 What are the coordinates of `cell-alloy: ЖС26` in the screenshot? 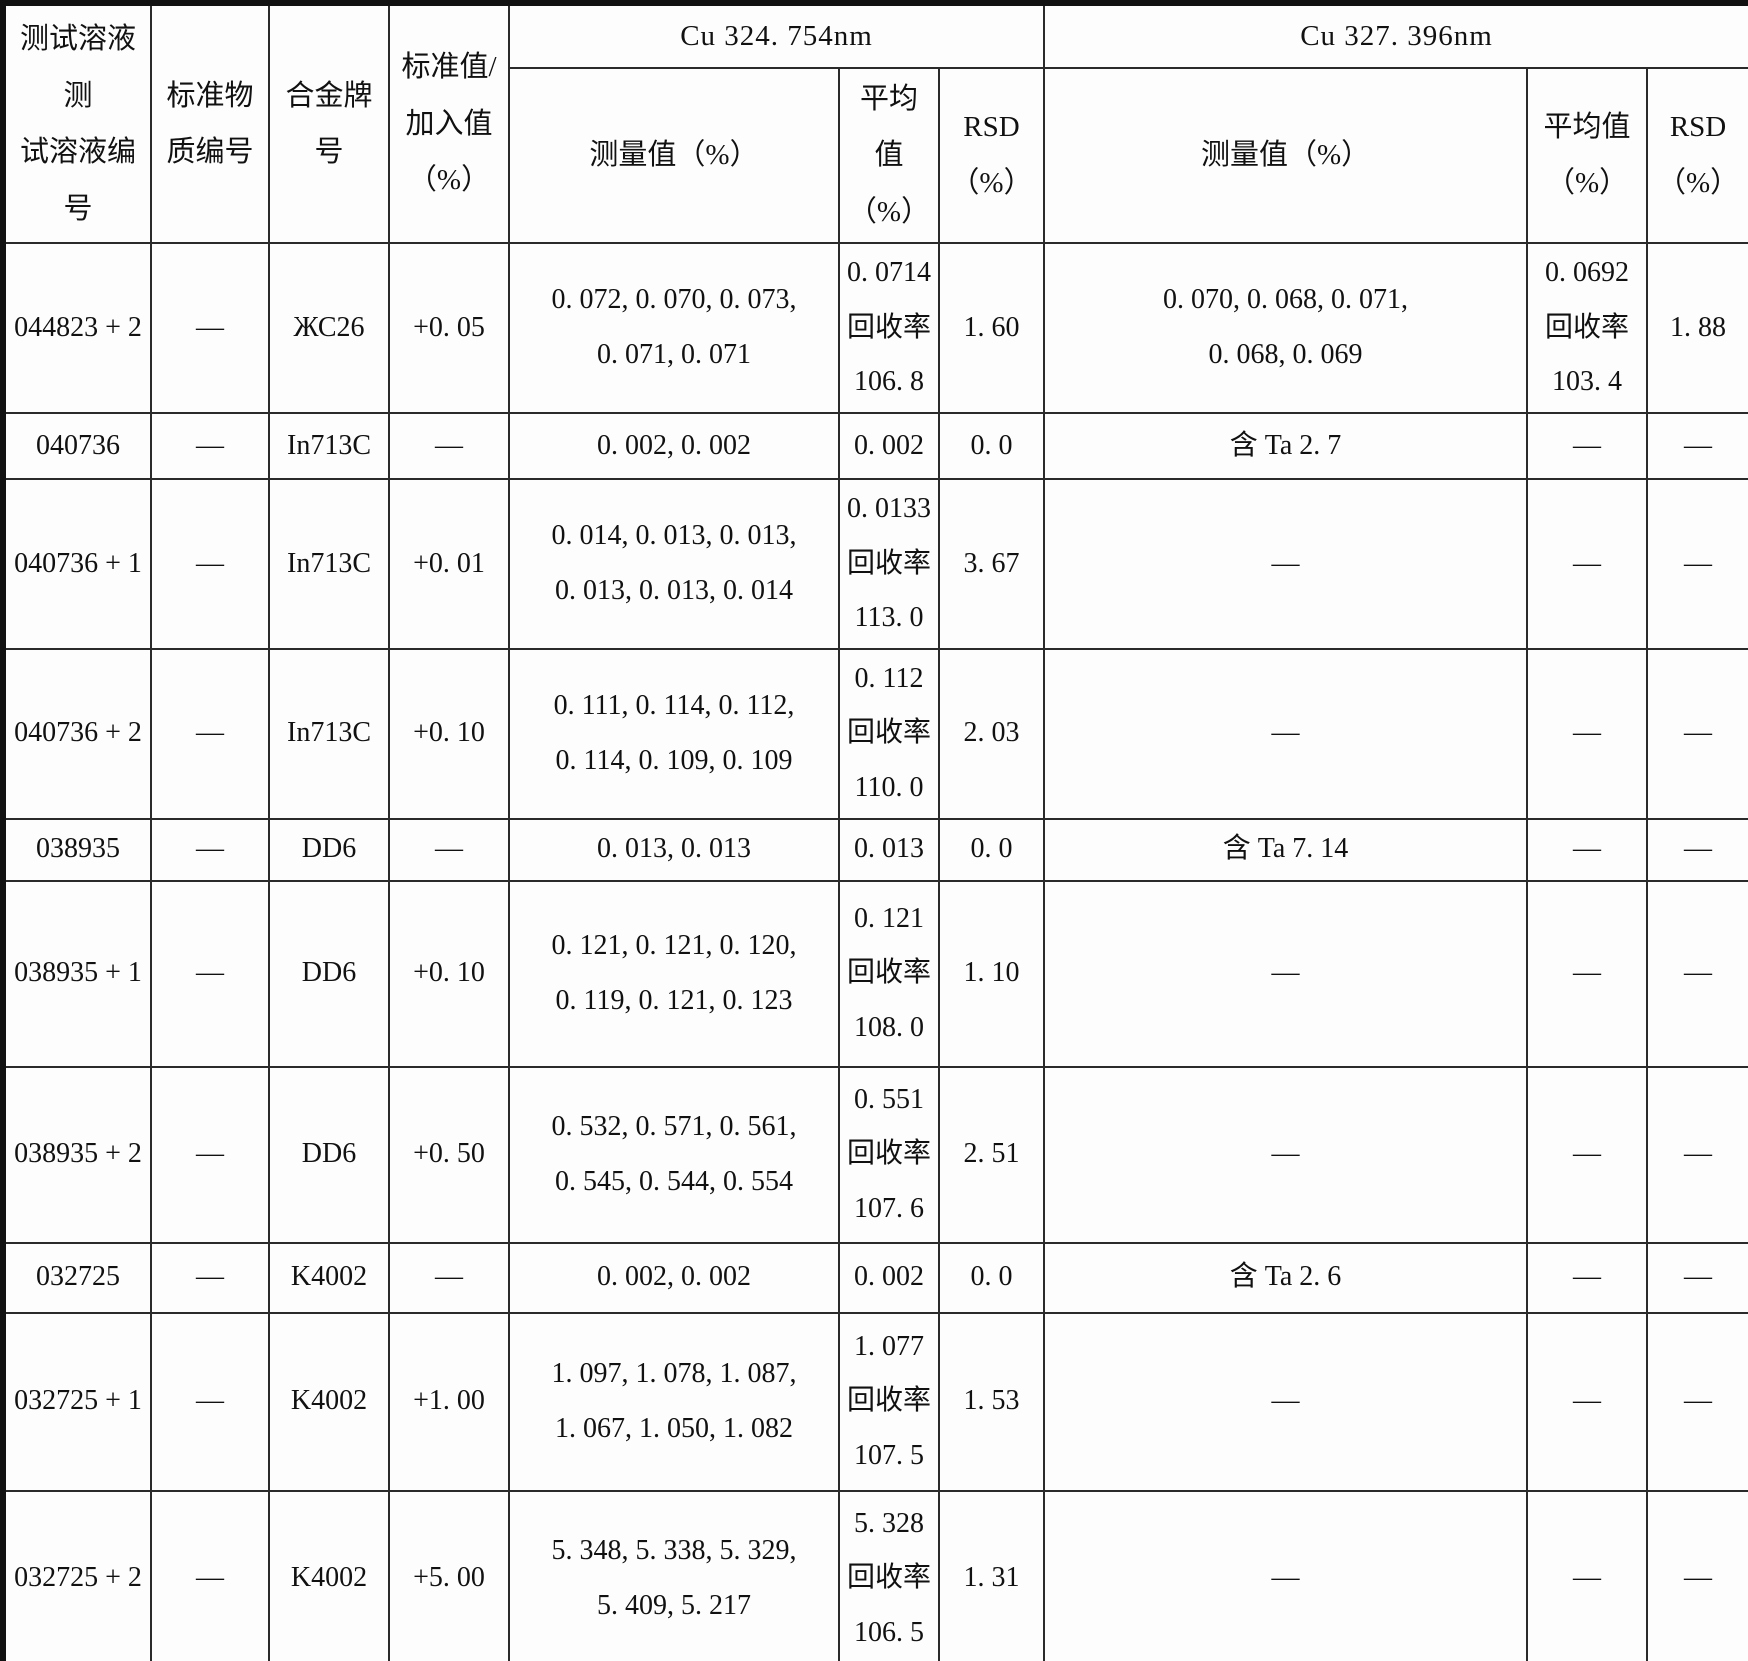 It's located at (329, 328).